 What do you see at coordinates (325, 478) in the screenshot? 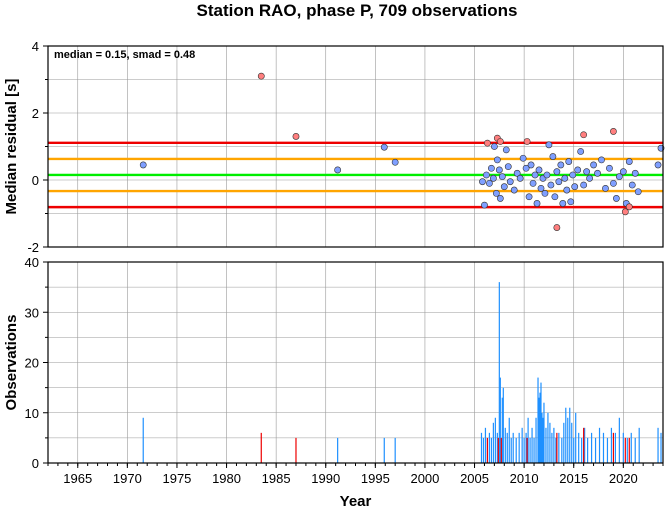
I see `x-tick-label: 1990` at bounding box center [325, 478].